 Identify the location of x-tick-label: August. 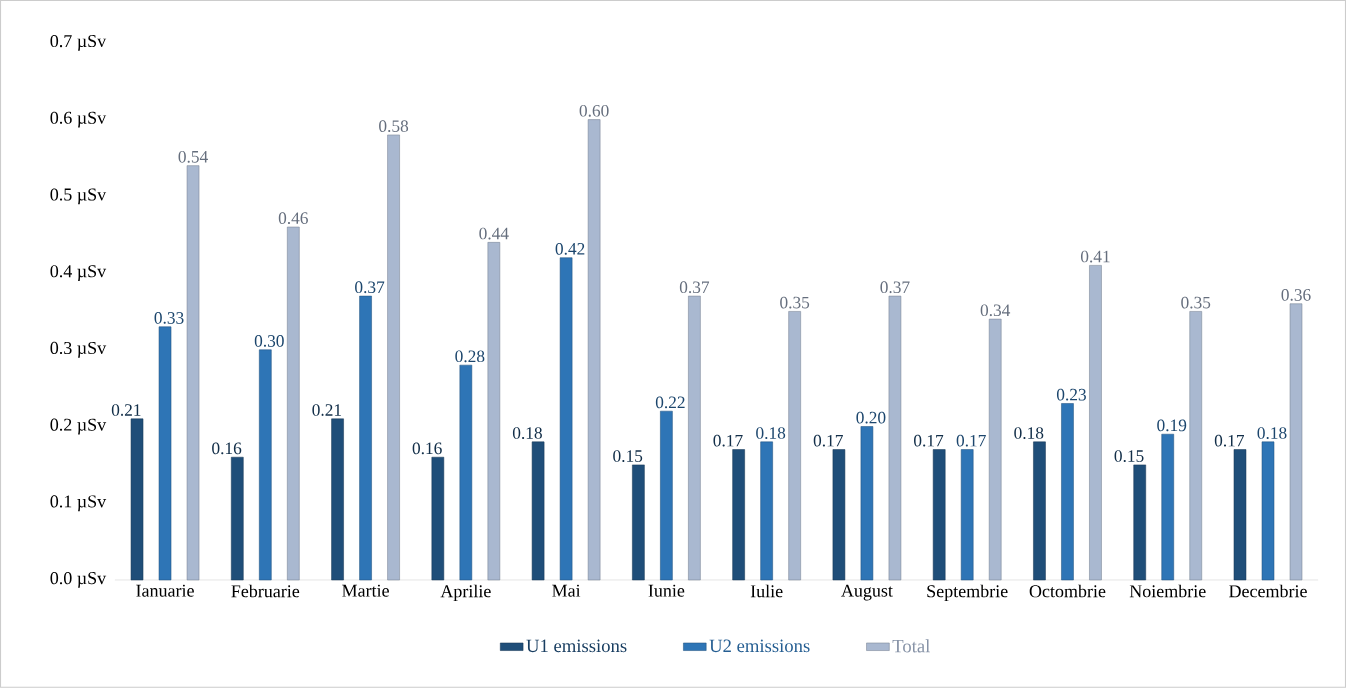
(867, 592).